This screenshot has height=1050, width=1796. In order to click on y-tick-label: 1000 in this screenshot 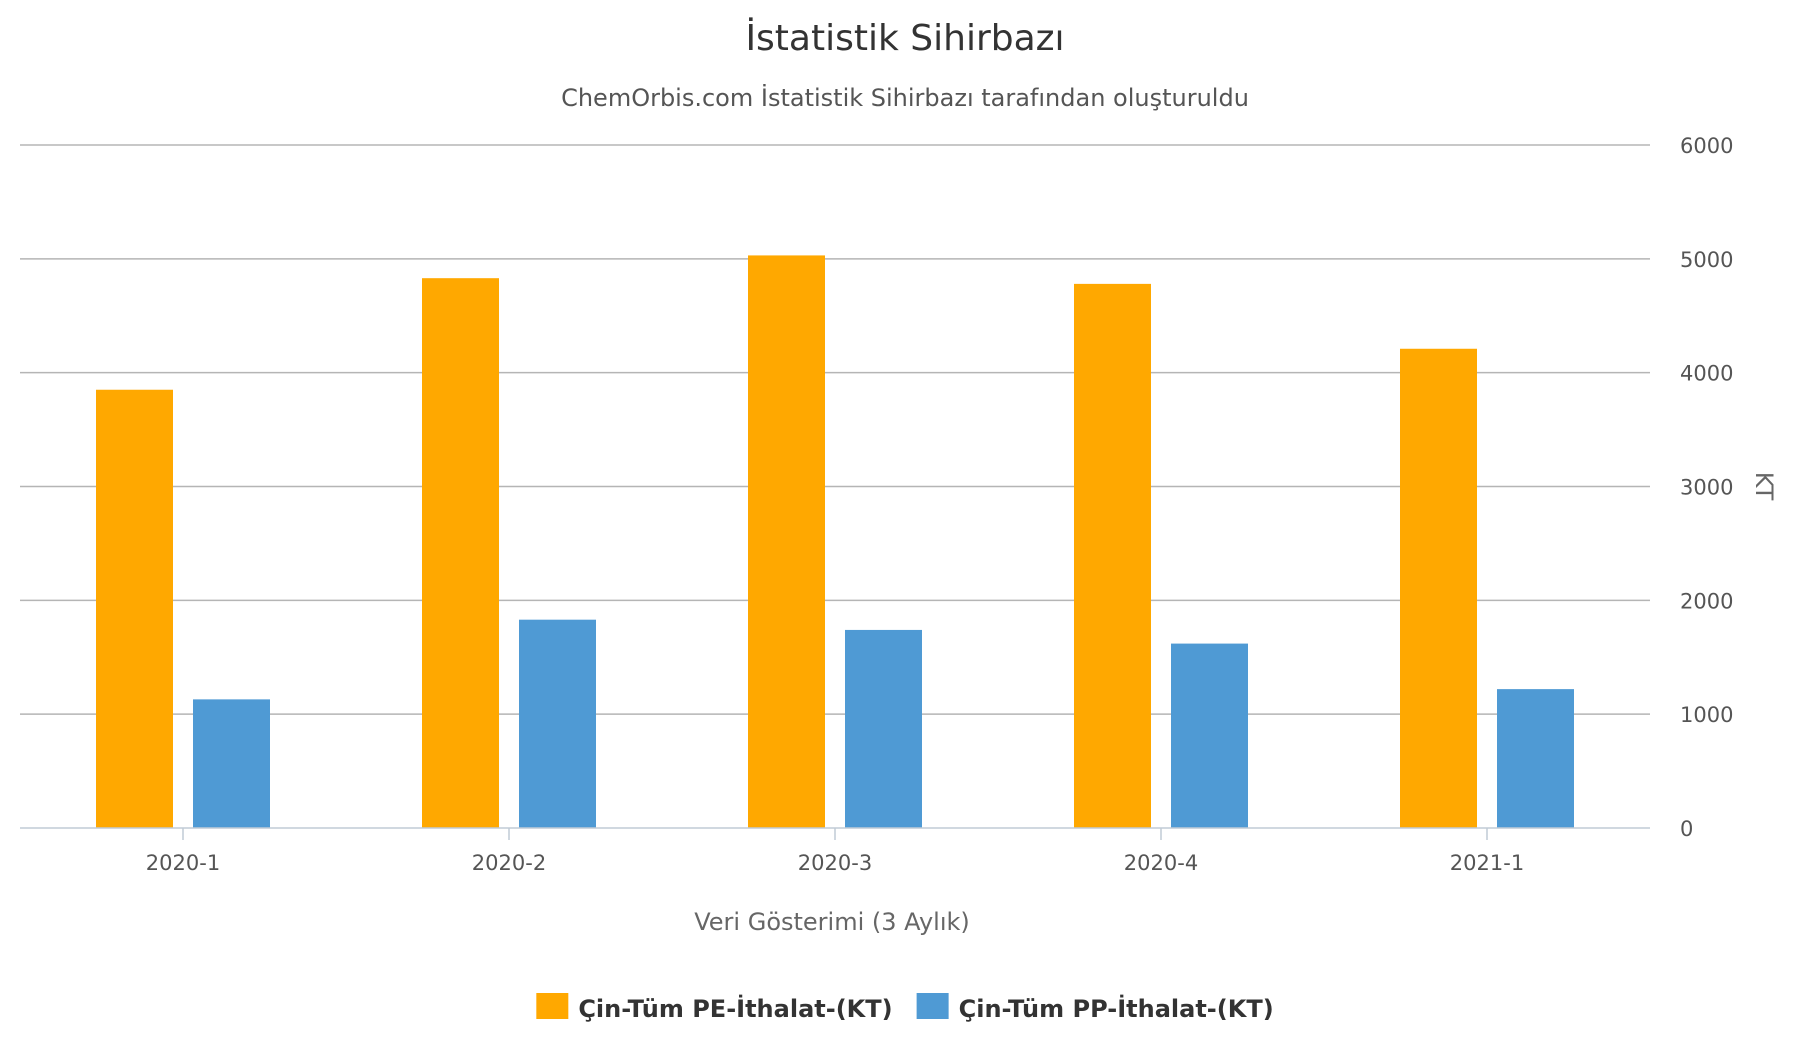, I will do `click(1706, 715)`.